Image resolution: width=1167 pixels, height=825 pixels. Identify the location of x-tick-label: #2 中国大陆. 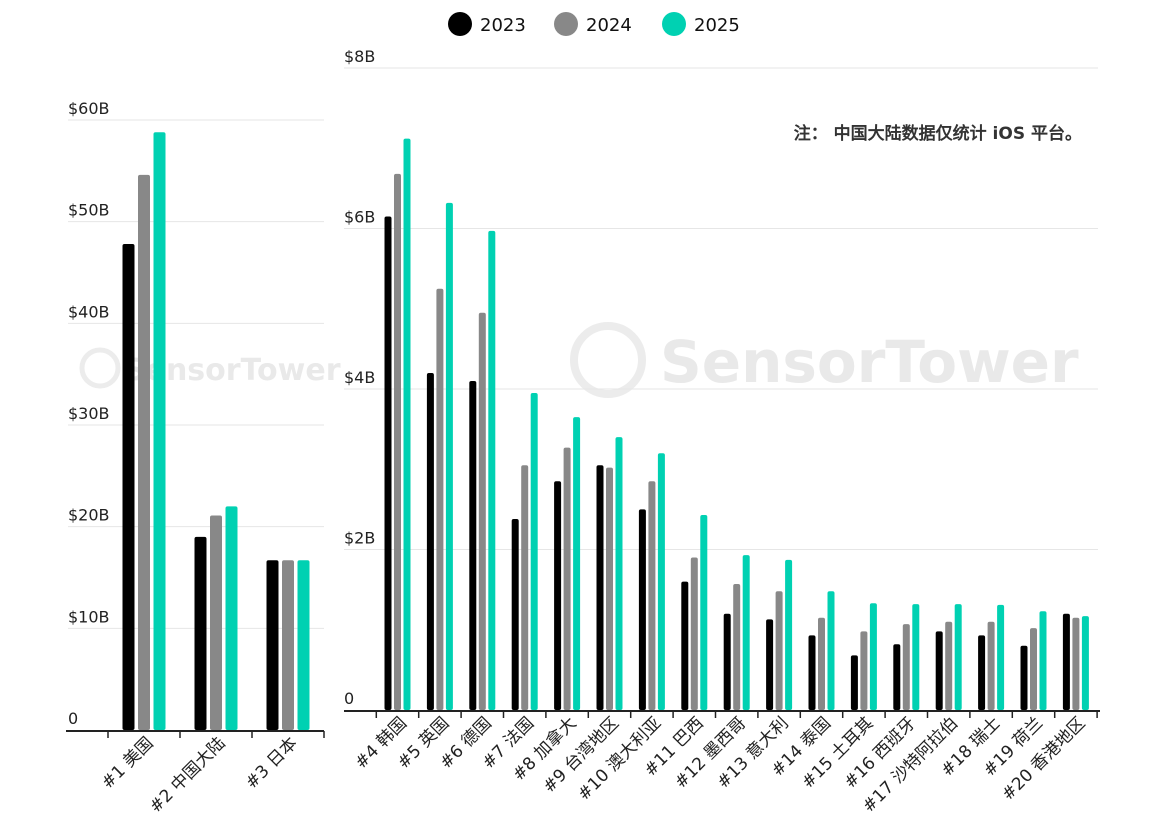
(188, 775).